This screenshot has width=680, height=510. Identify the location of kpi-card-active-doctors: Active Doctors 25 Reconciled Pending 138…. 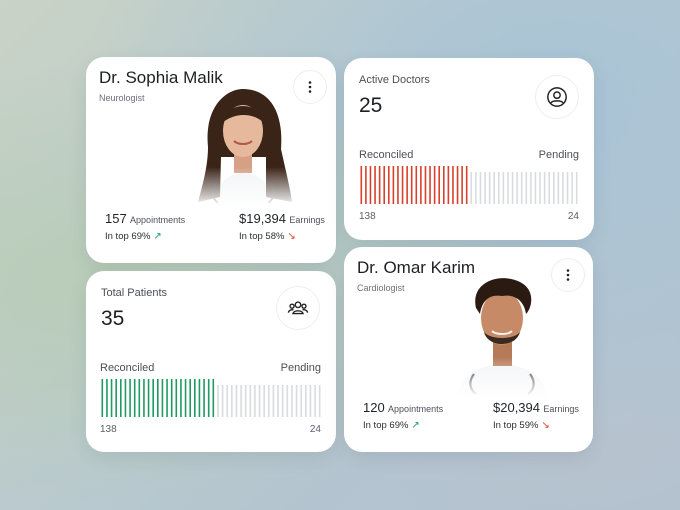
(469, 149).